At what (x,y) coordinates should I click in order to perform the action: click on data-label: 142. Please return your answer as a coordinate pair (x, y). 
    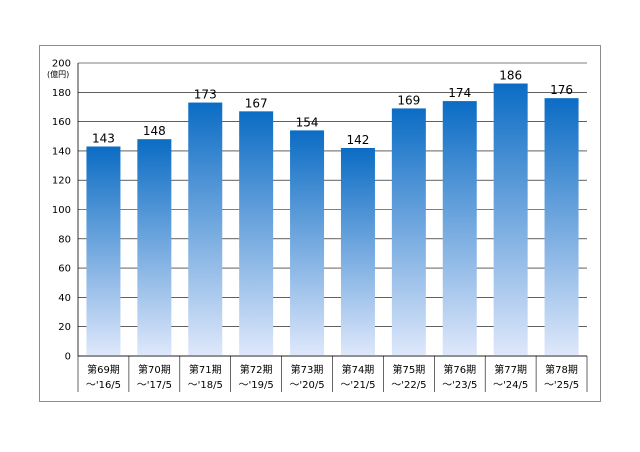
    Looking at the image, I should click on (357, 140).